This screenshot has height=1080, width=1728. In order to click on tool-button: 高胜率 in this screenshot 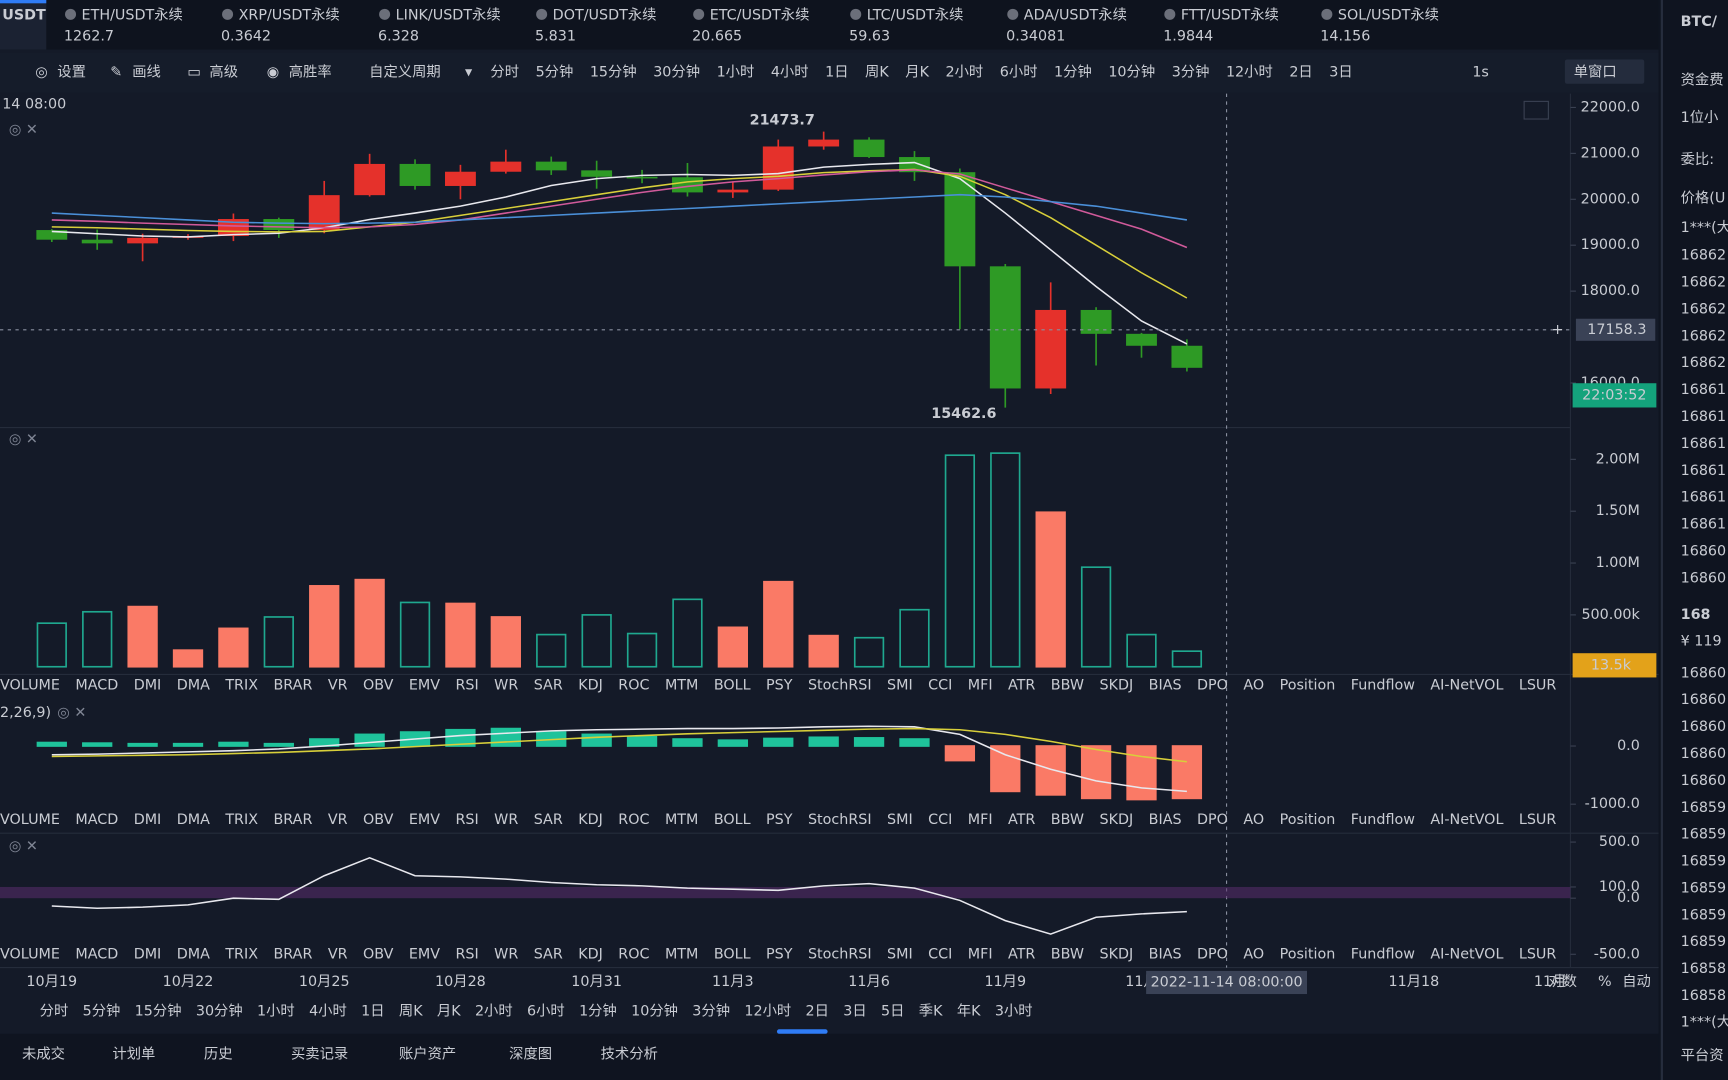, I will do `click(310, 72)`.